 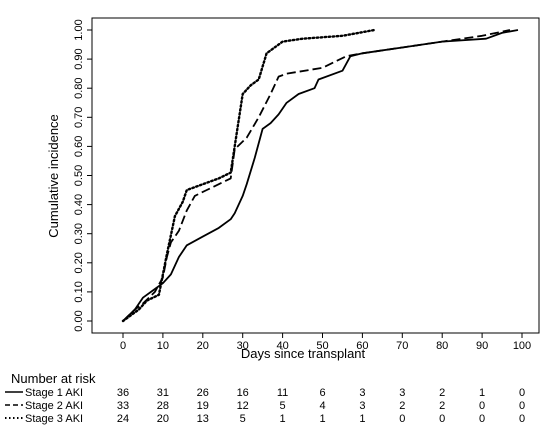 What do you see at coordinates (203, 406) in the screenshot?
I see `risk-count: 19` at bounding box center [203, 406].